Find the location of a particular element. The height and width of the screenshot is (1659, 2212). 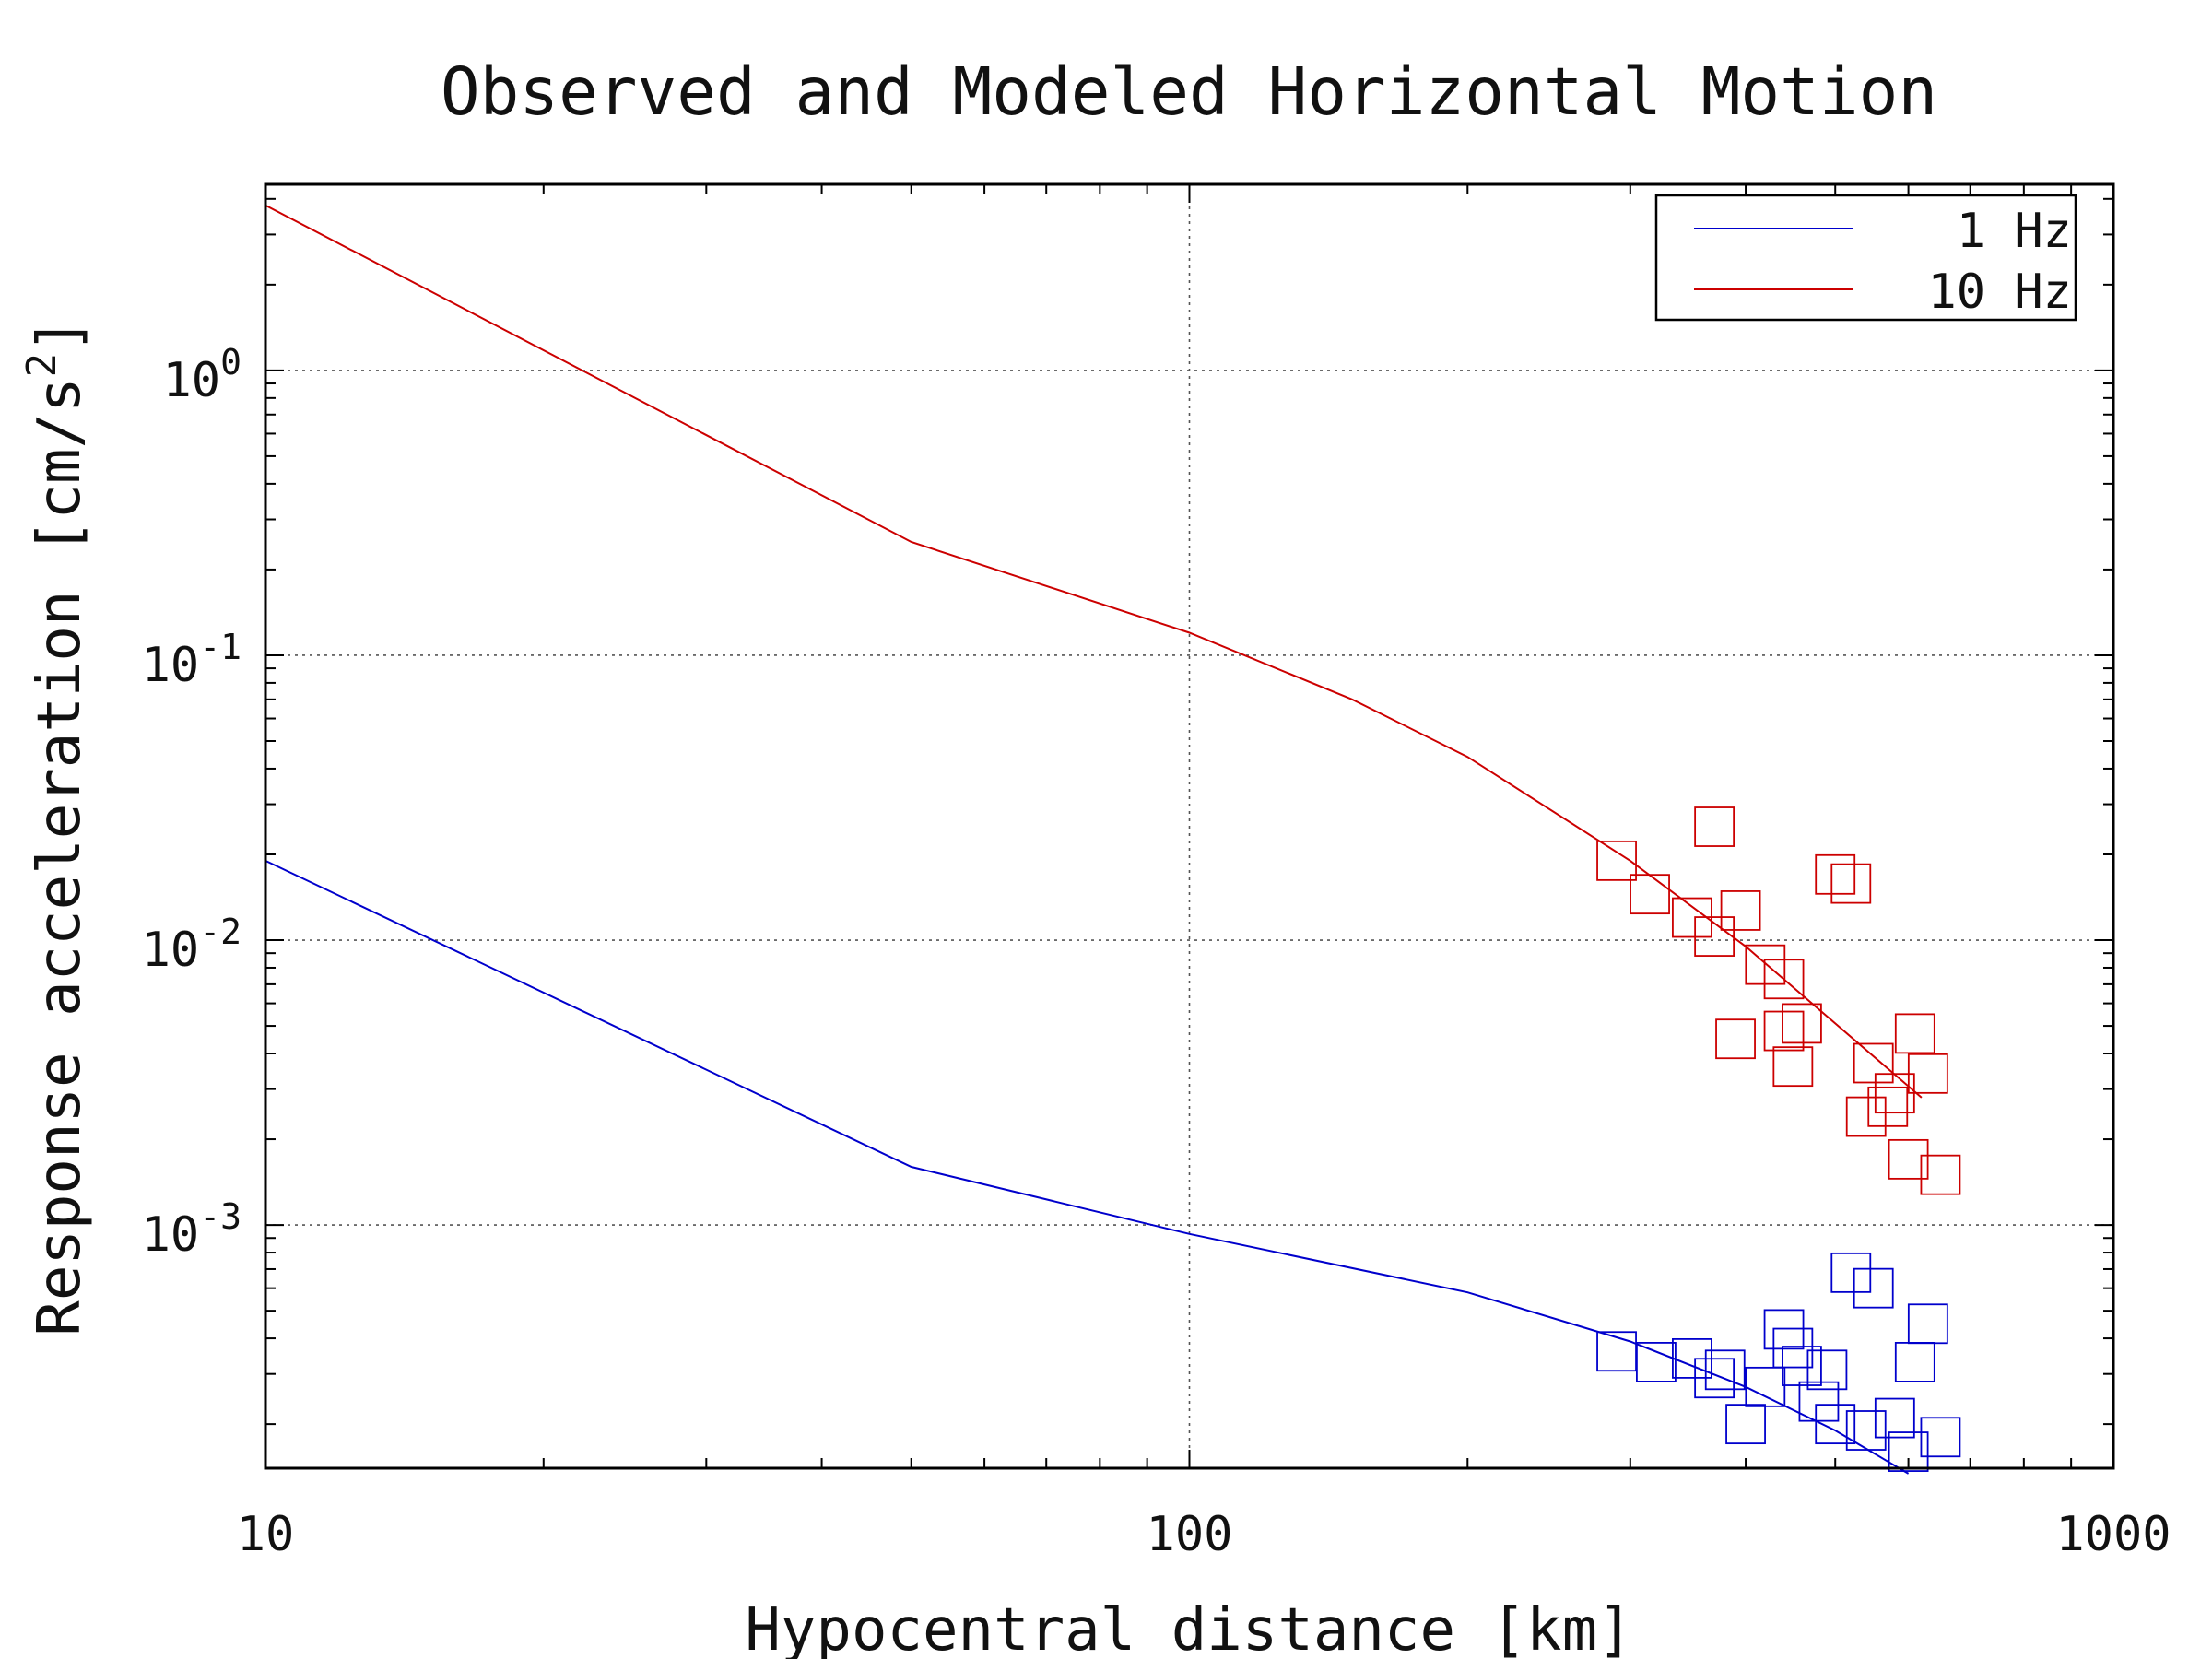

y-axis-label-exponent: 2 is located at coordinates (41, 365).